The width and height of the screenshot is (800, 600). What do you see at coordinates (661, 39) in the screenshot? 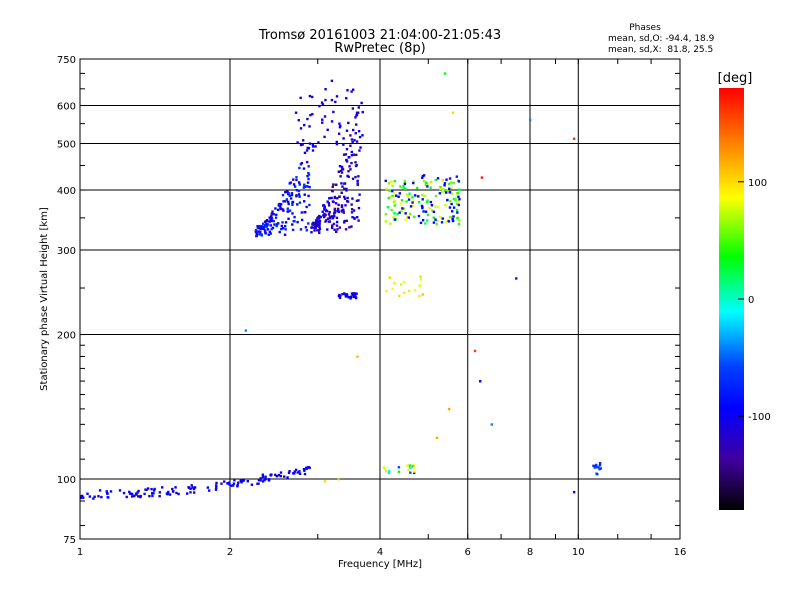
I see `phases-mean-o: mean, sd,O: -94.4, 18.9` at bounding box center [661, 39].